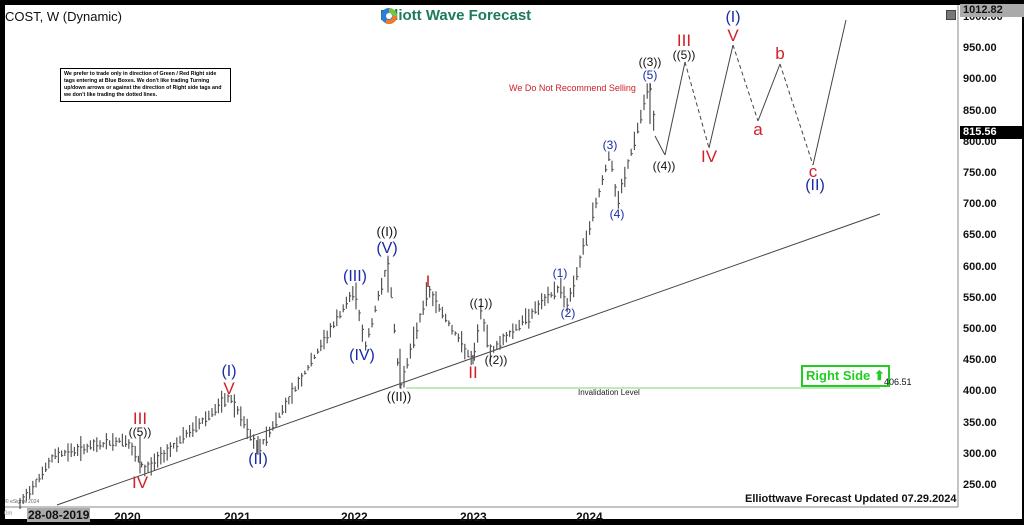 This screenshot has height=525, width=1024. What do you see at coordinates (496, 360) in the screenshot?
I see `wave-label: ((2))` at bounding box center [496, 360].